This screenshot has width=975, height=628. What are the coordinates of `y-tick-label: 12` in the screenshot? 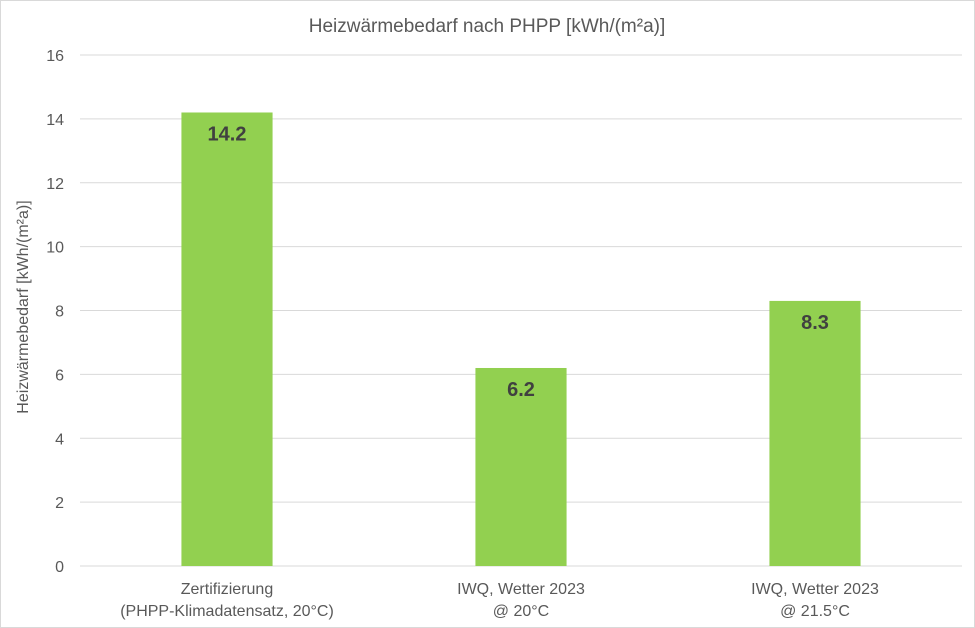 It's located at (55, 184).